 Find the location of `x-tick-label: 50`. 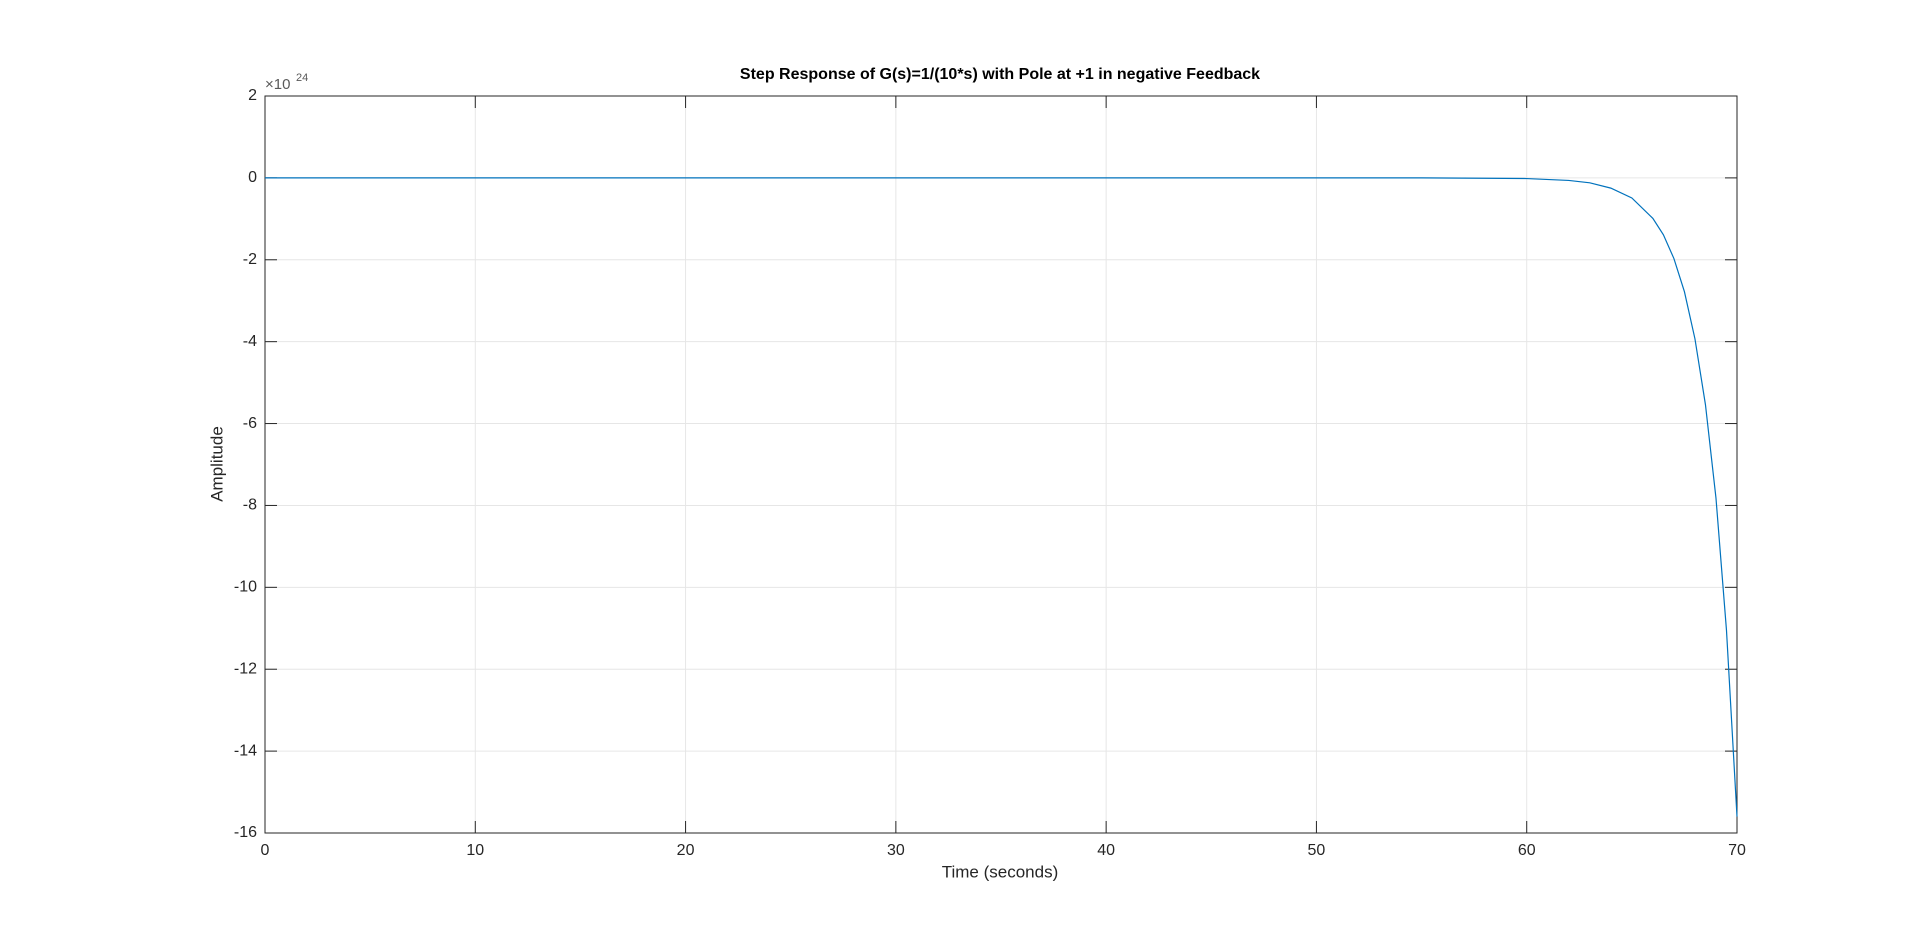

x-tick-label: 50 is located at coordinates (1317, 850).